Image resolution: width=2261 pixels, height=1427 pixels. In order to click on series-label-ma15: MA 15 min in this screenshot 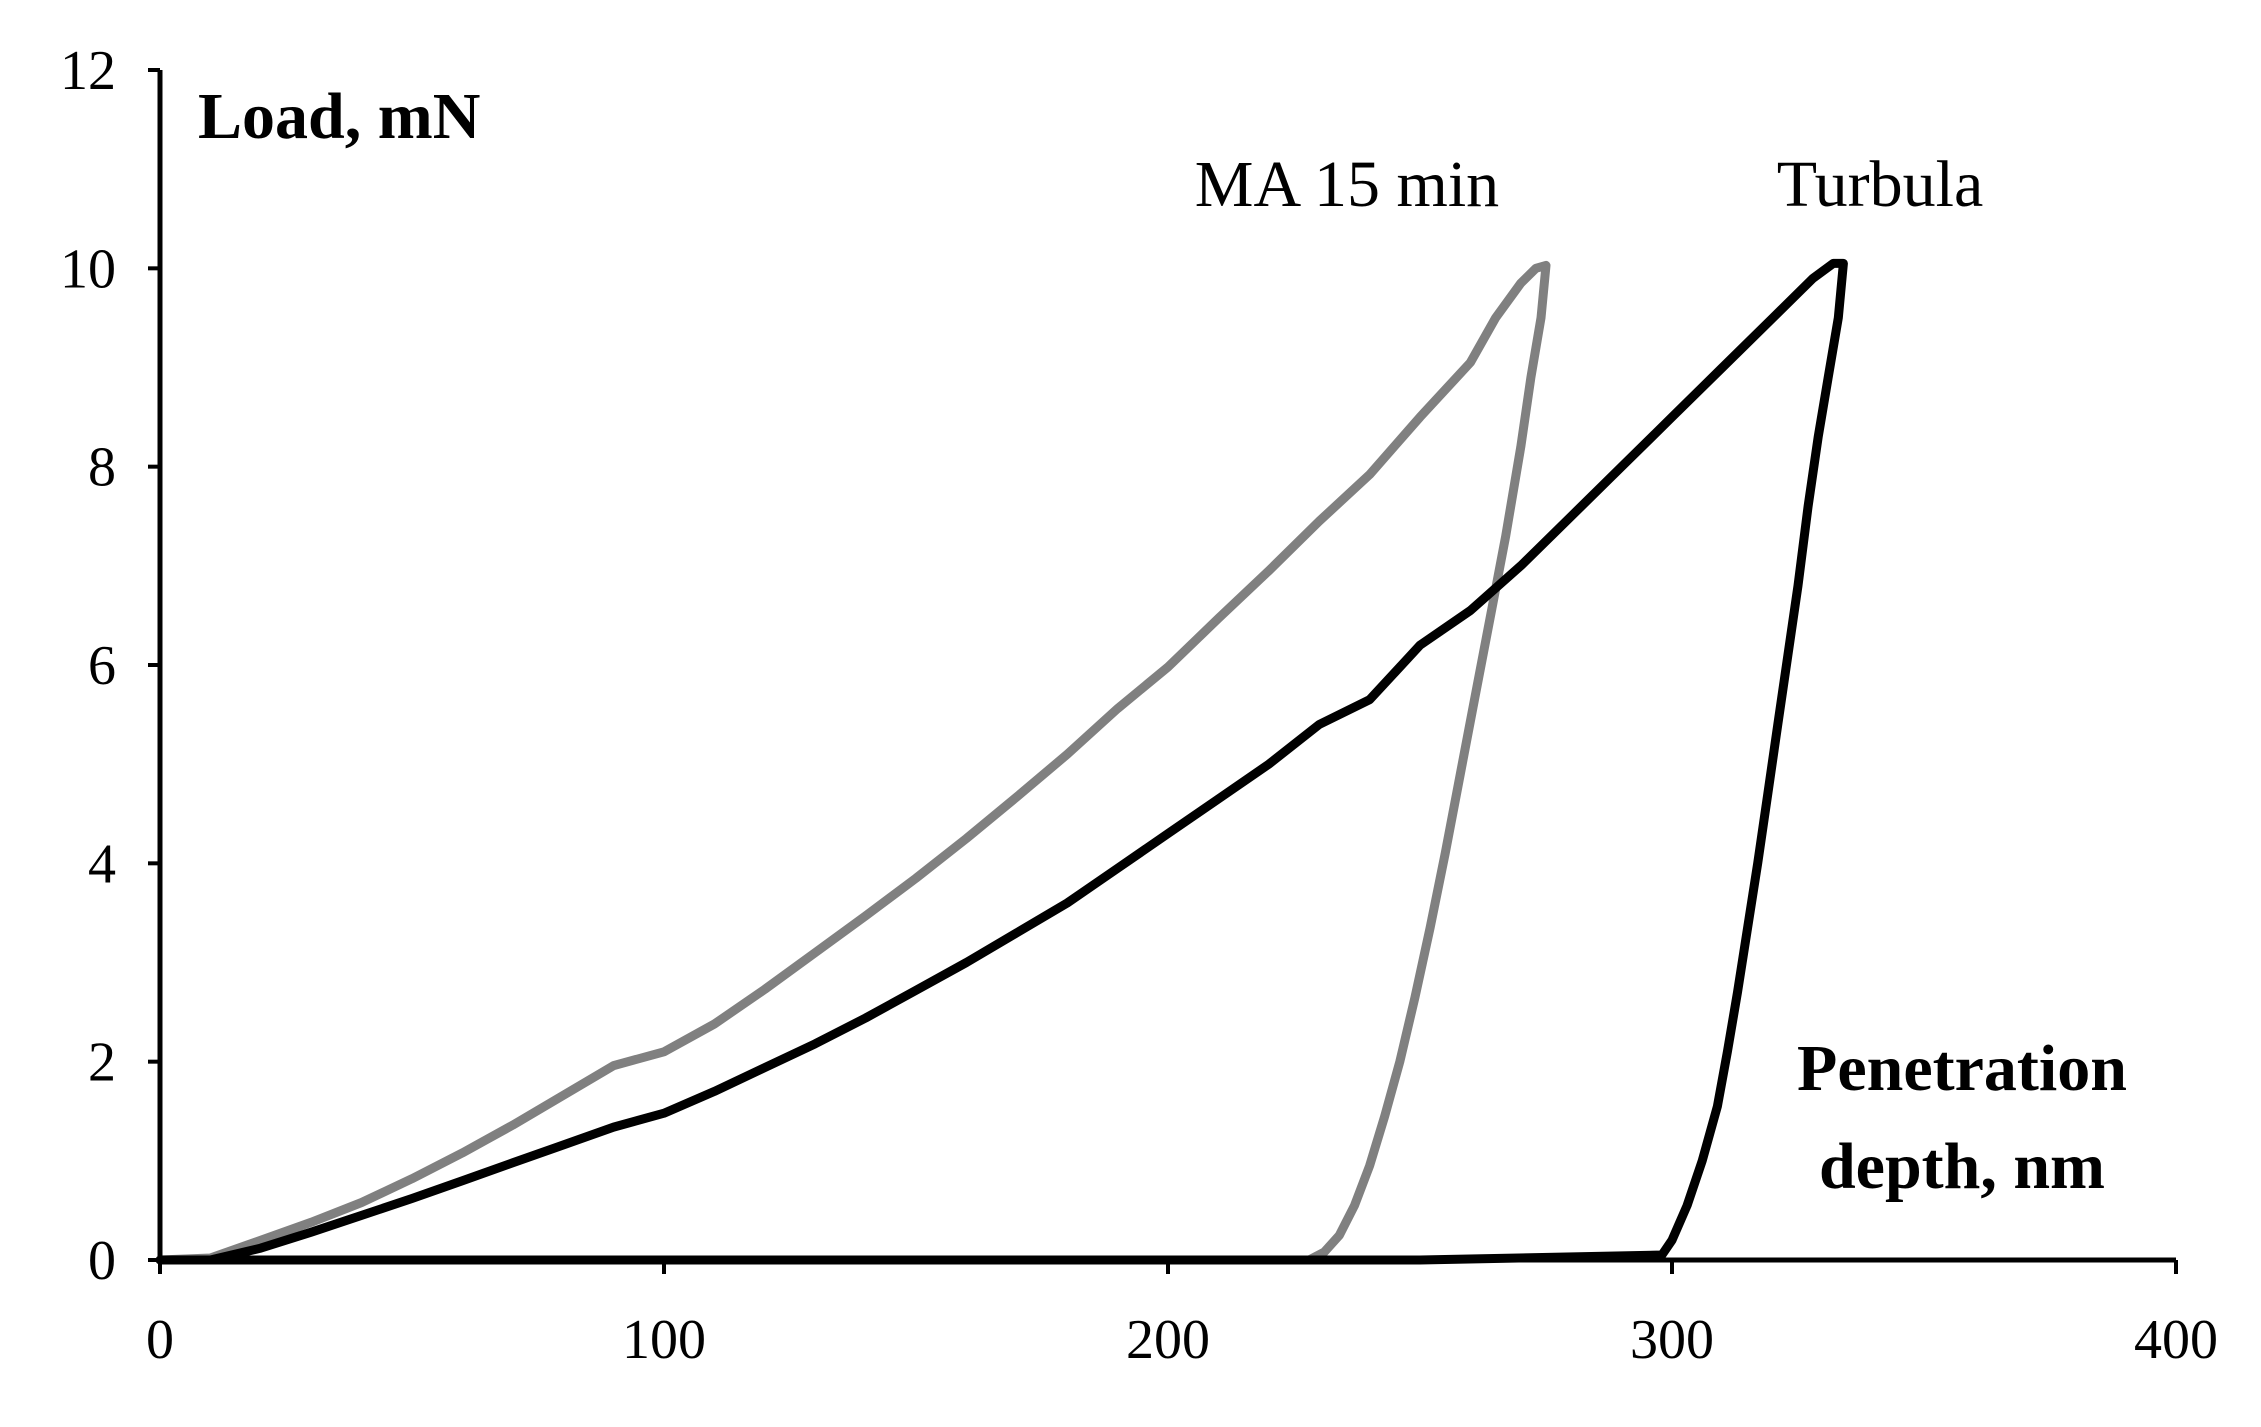, I will do `click(1347, 184)`.